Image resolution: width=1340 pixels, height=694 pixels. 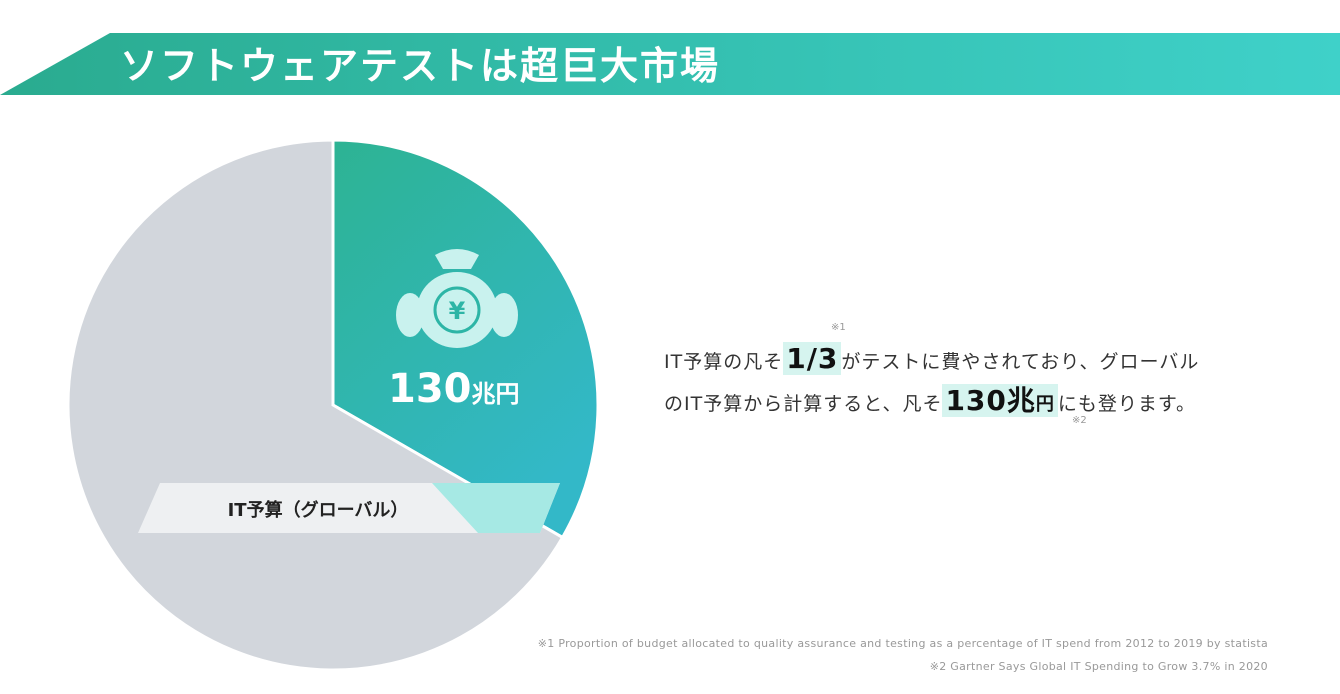 I want to click on band-highlight, so click(x=496, y=508).